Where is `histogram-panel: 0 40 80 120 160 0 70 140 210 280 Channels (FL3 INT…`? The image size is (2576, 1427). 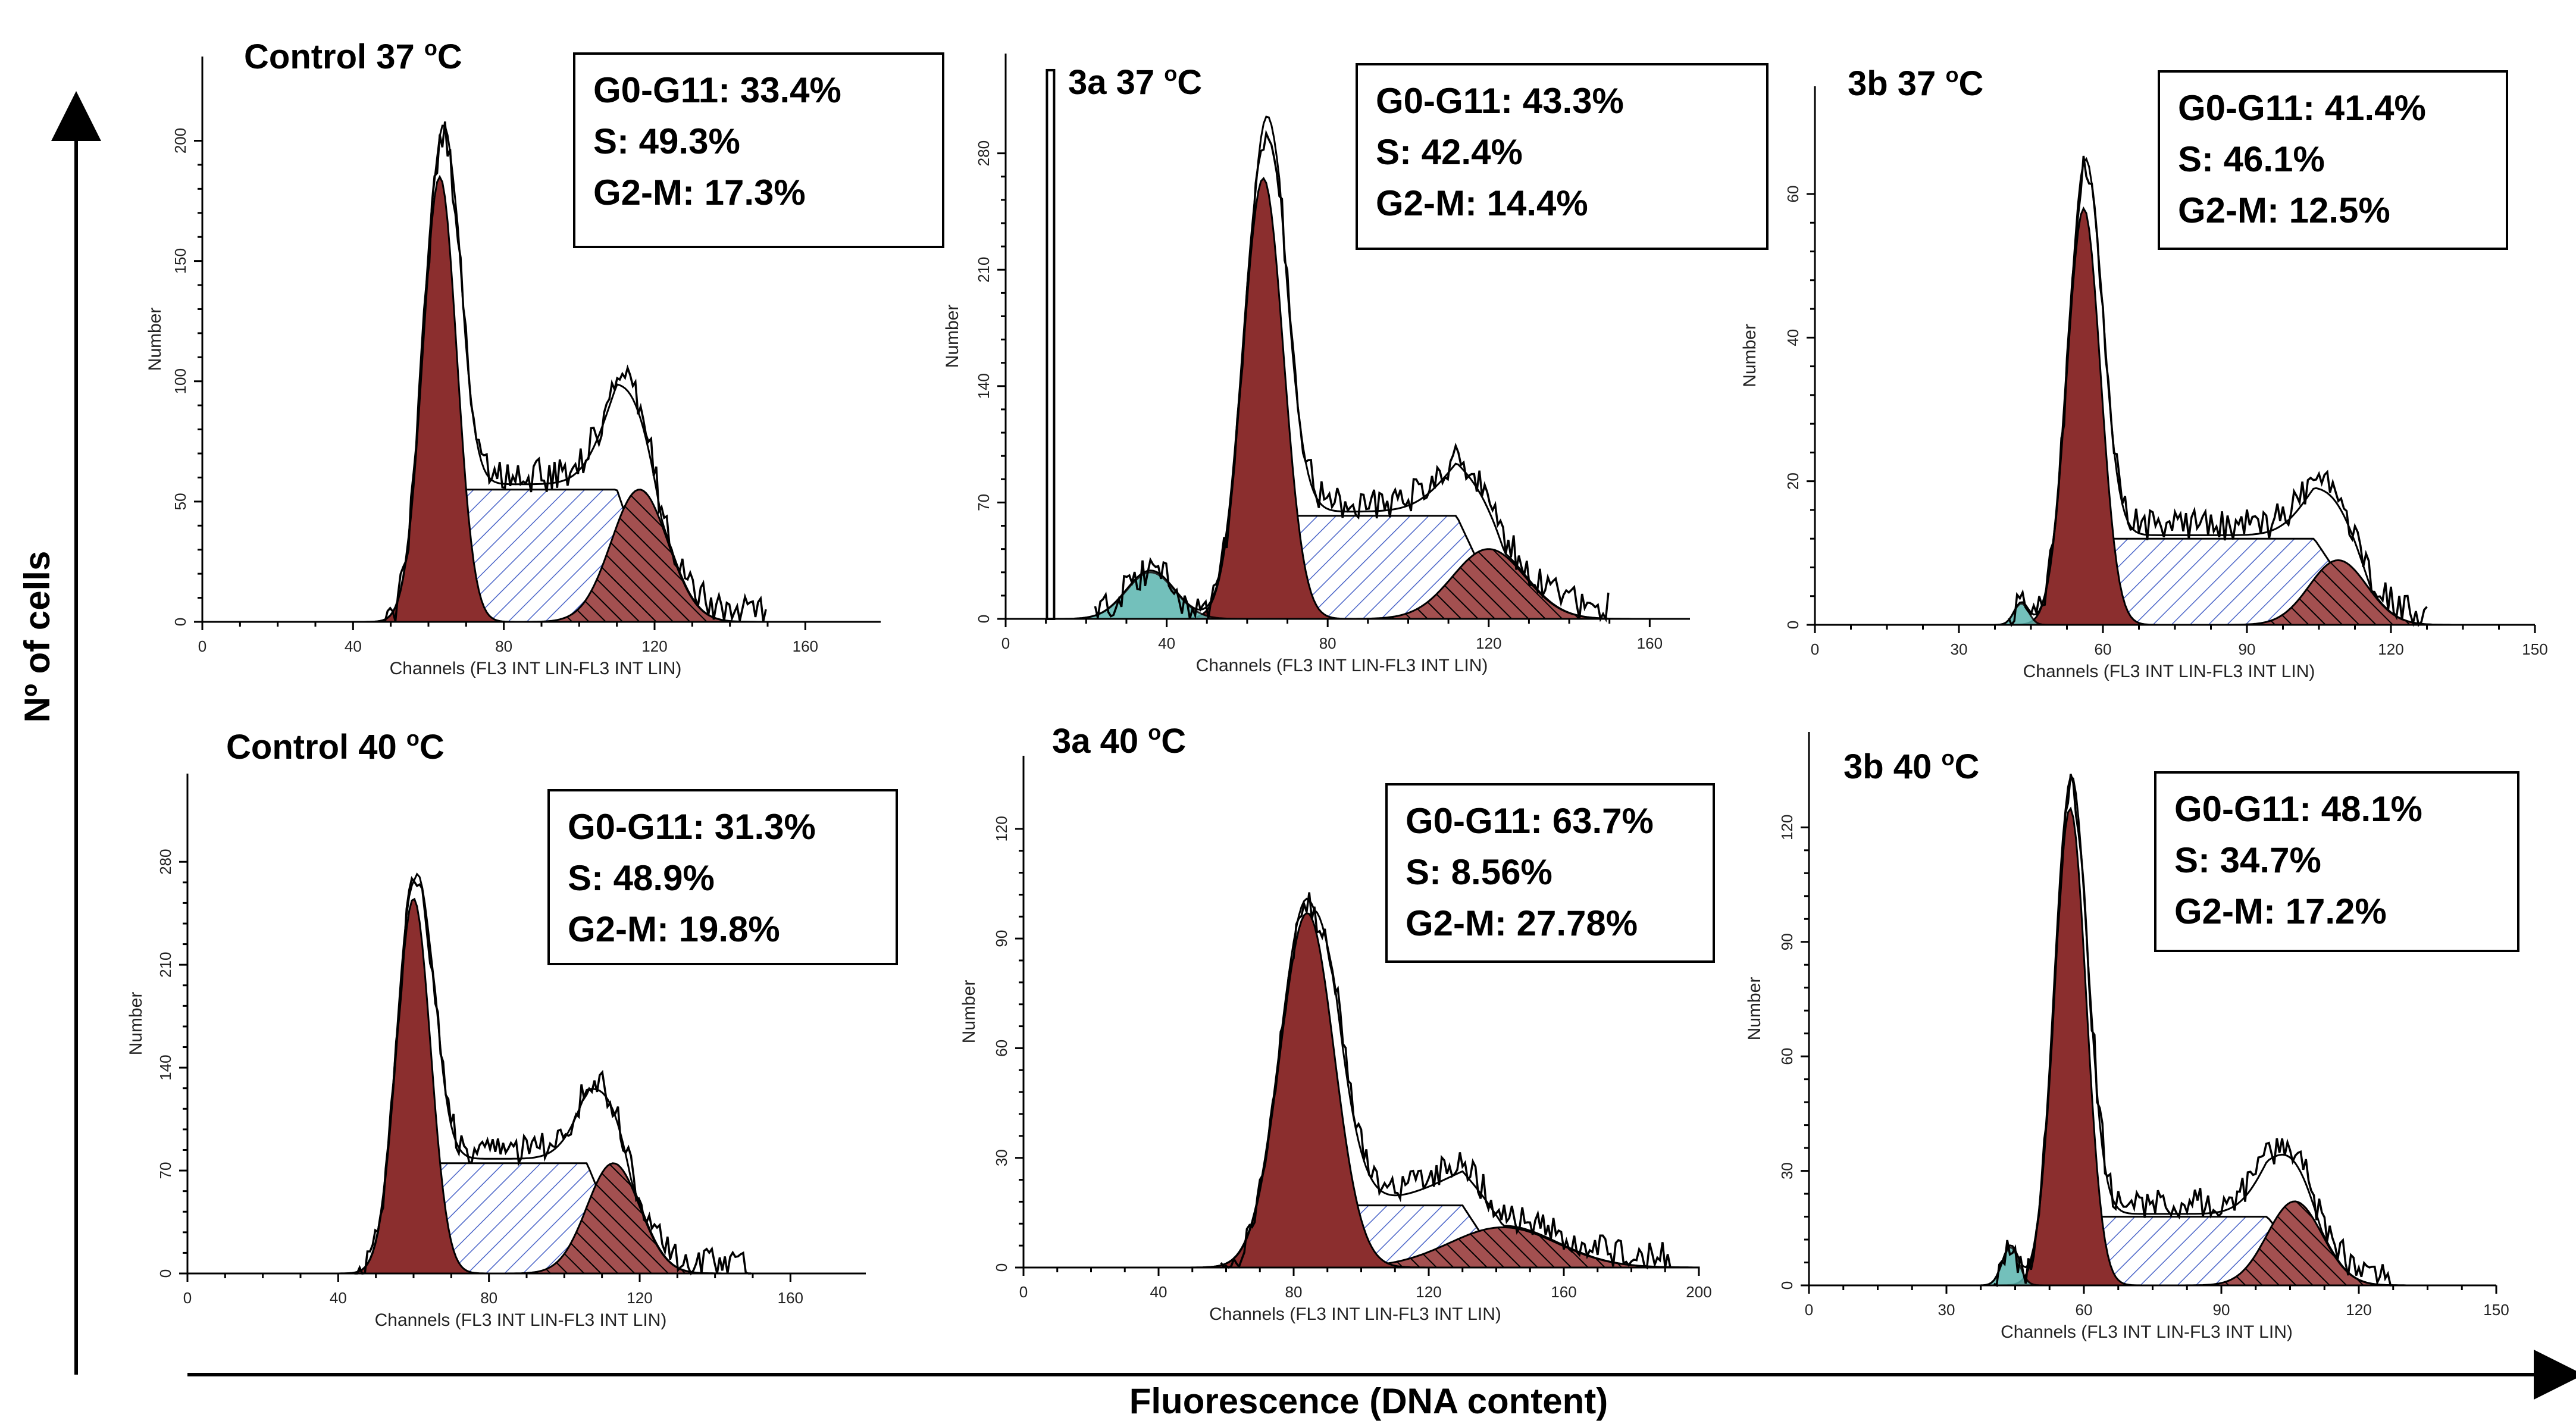
histogram-panel: 0 40 80 120 160 0 70 140 210 280 Channels (FL3 INT… is located at coordinates (1356, 364).